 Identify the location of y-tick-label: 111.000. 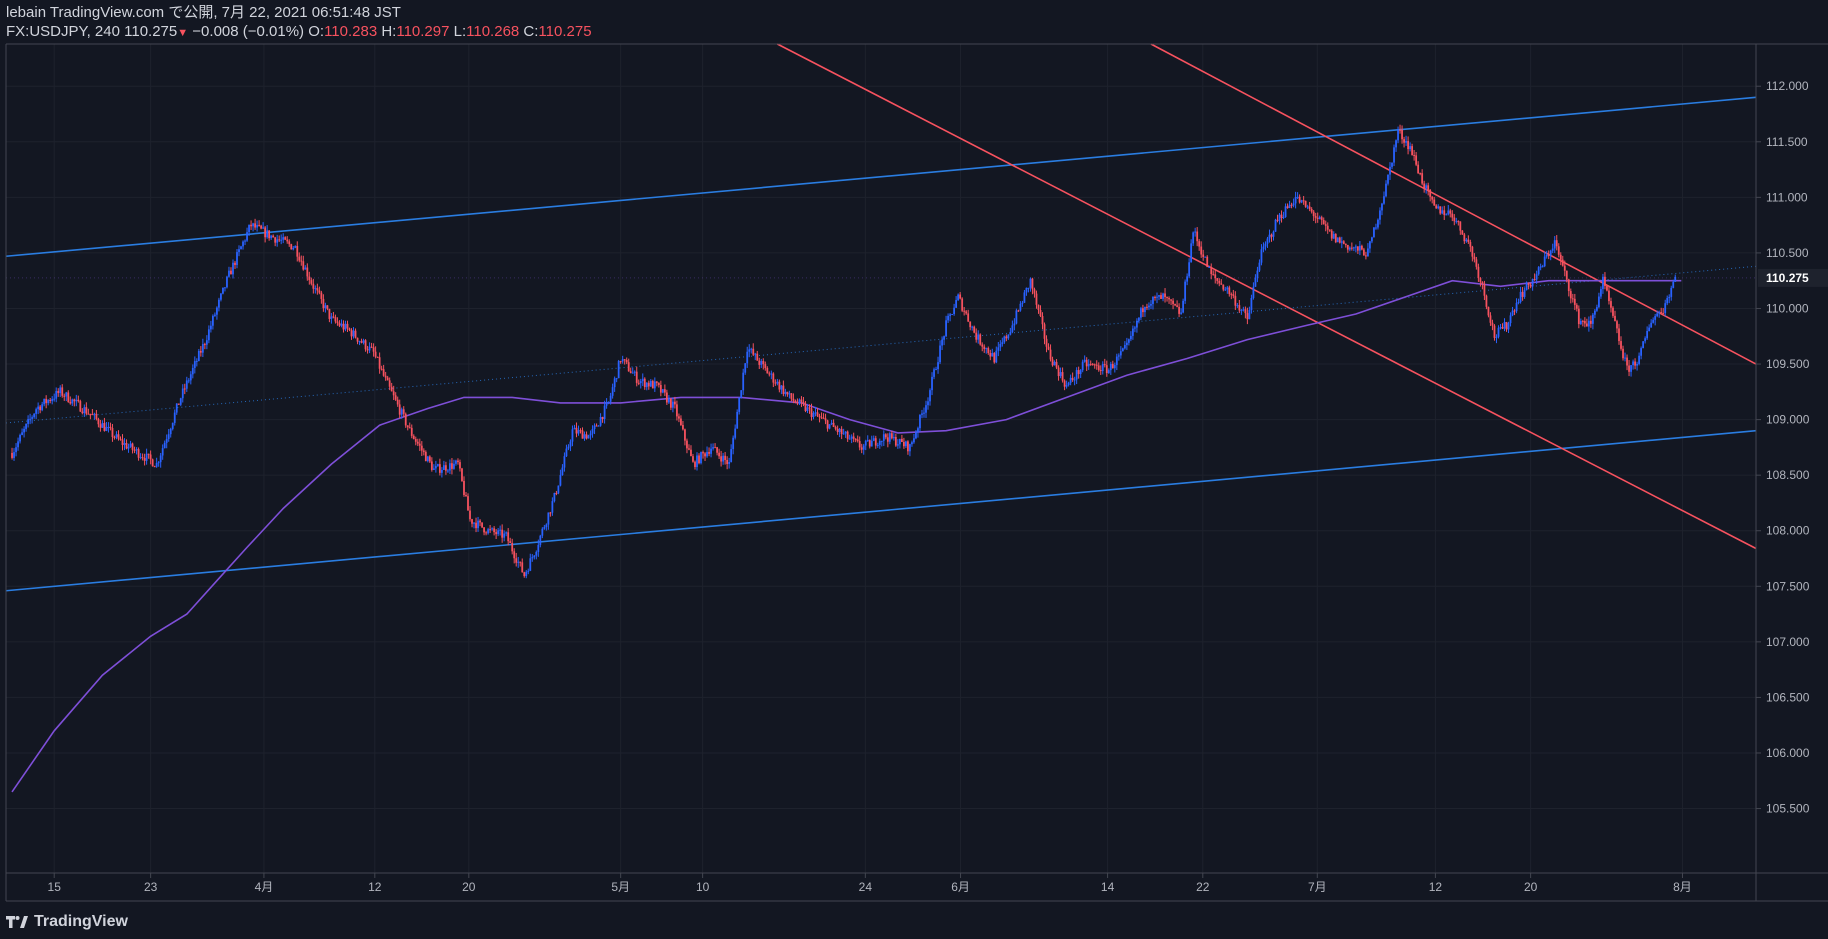
(1787, 197).